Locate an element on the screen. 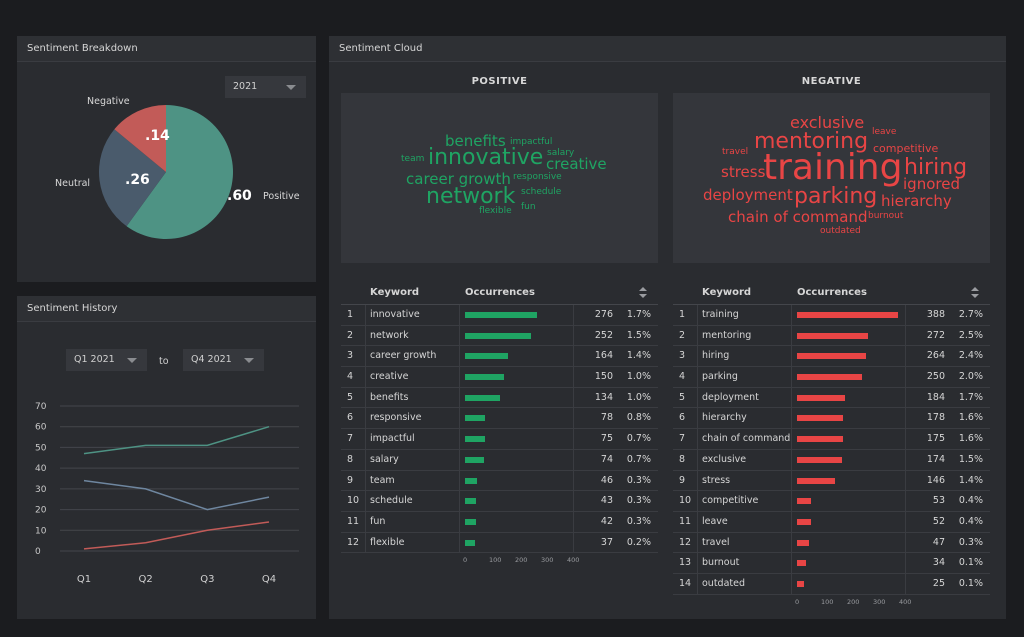 The height and width of the screenshot is (637, 1024). positive-cloud-word: fun is located at coordinates (528, 207).